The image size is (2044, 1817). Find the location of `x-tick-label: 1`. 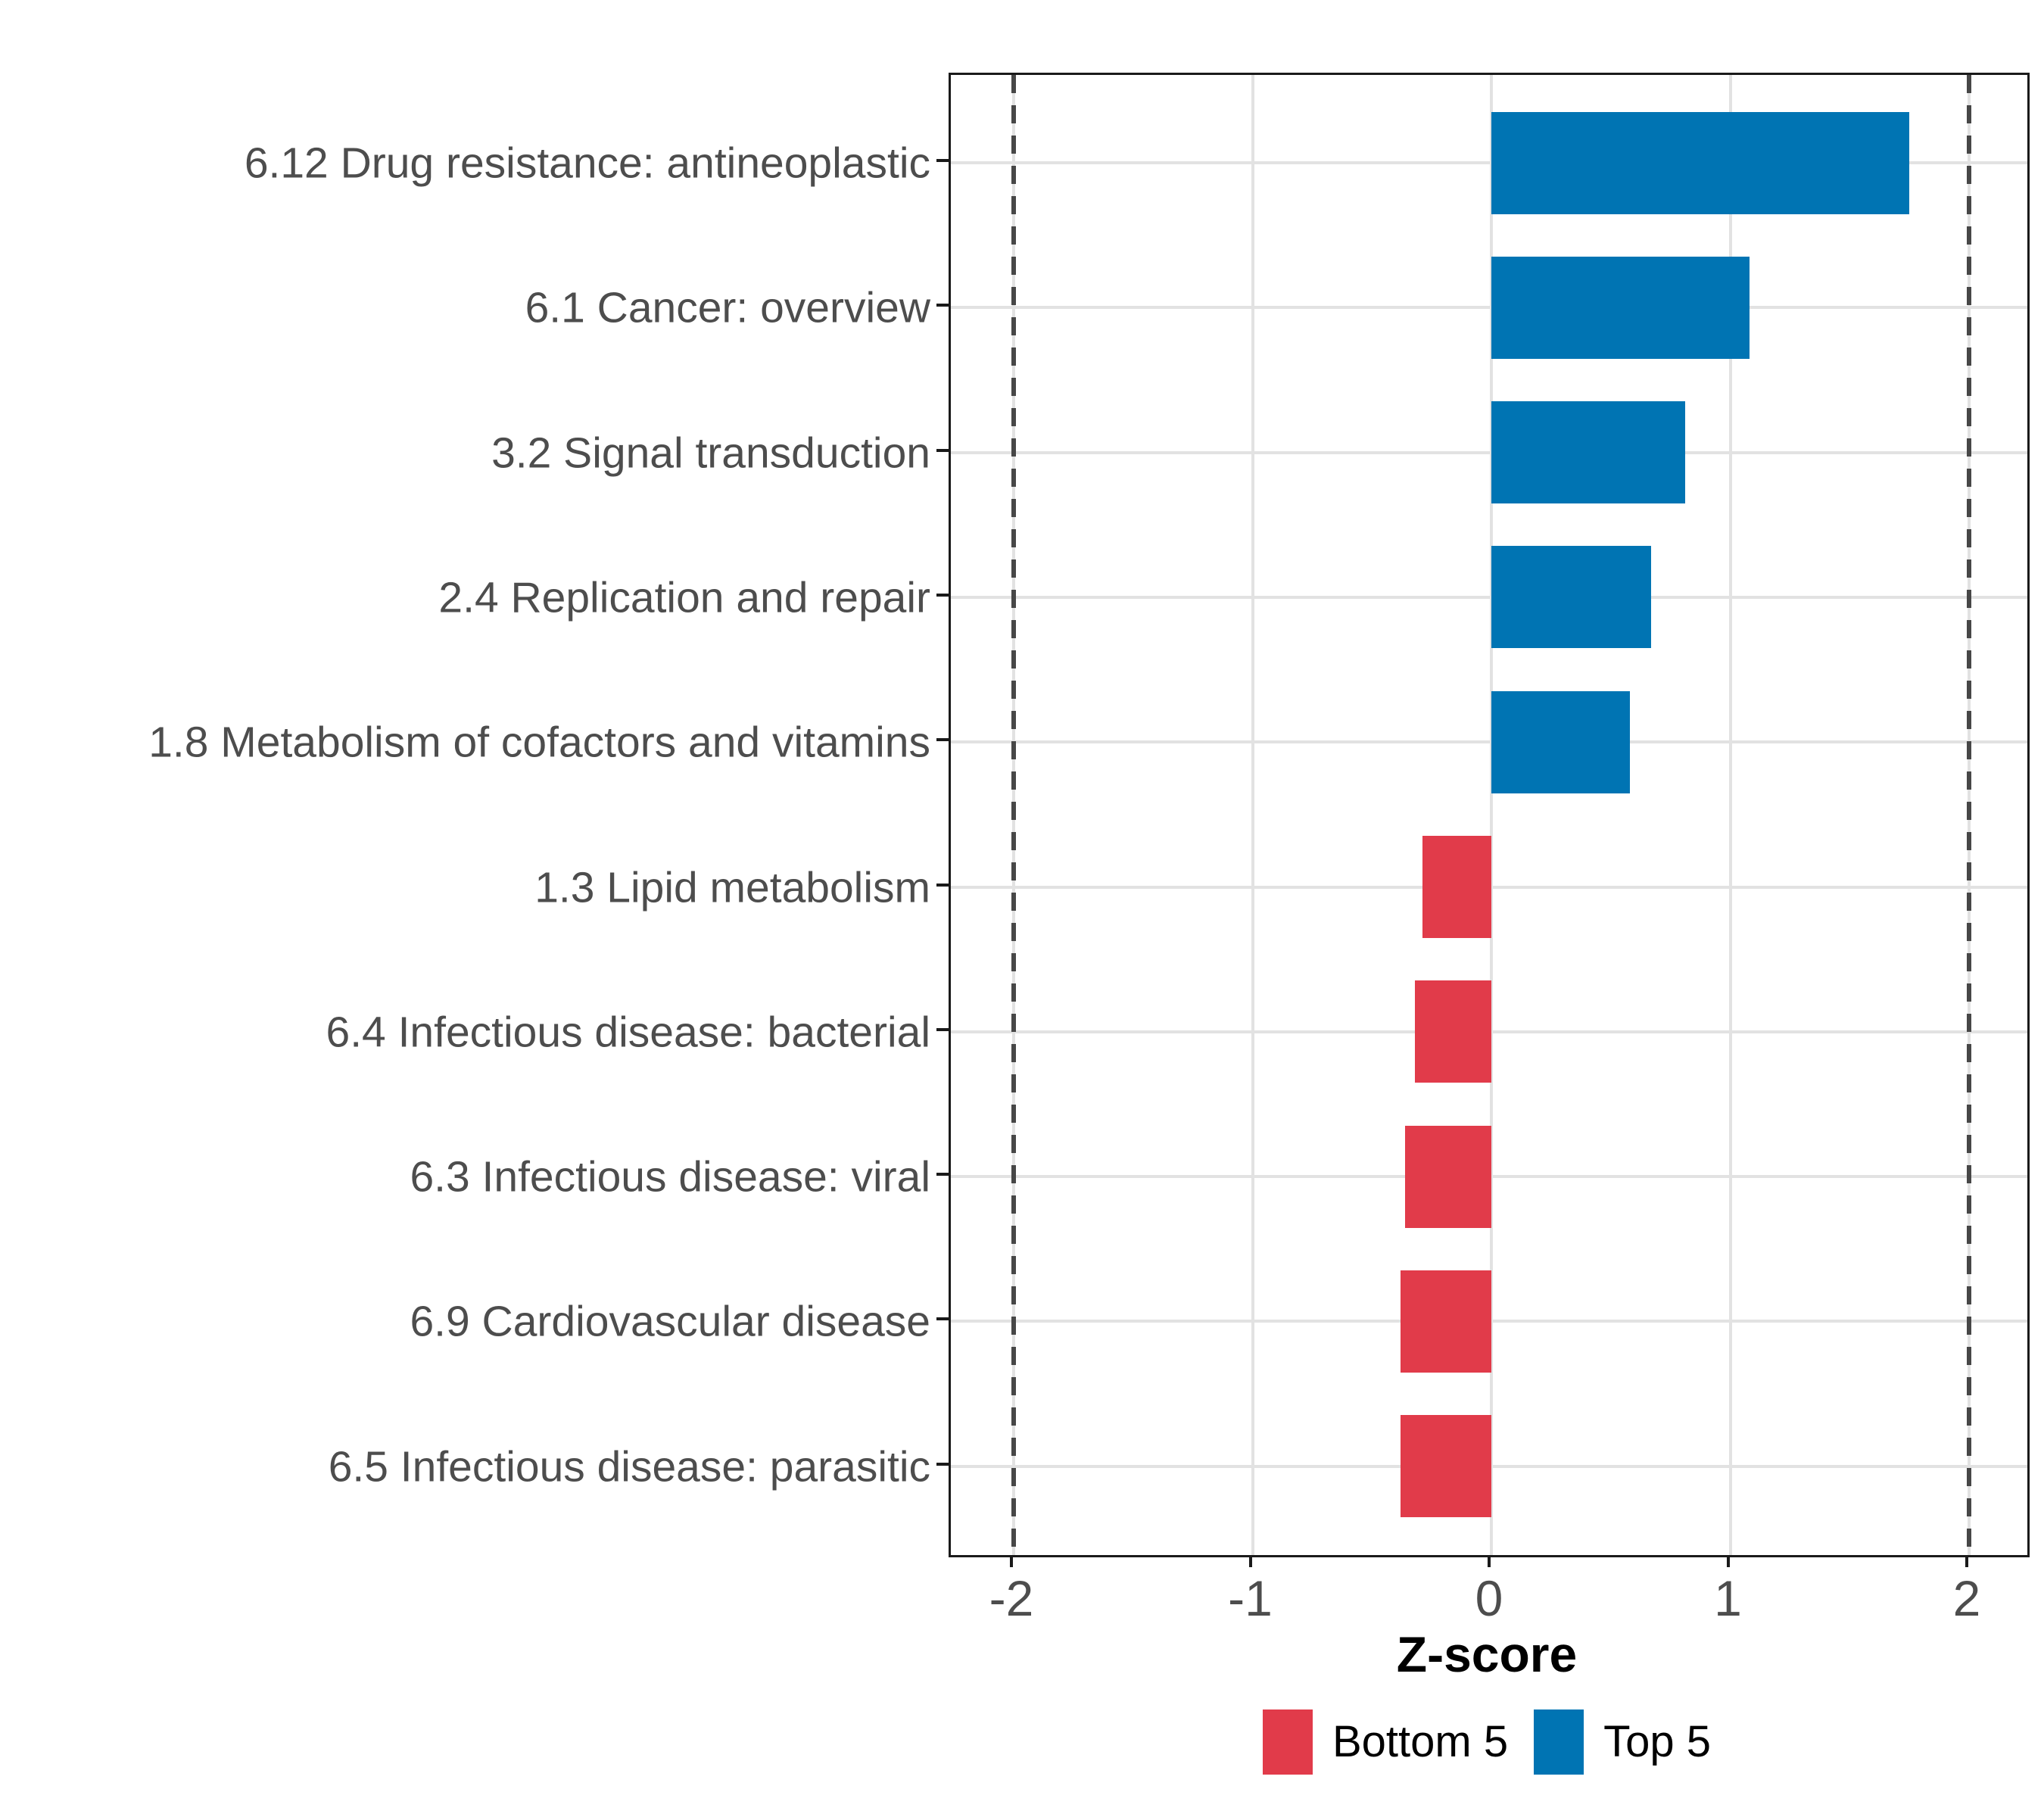

x-tick-label: 1 is located at coordinates (1728, 1598).